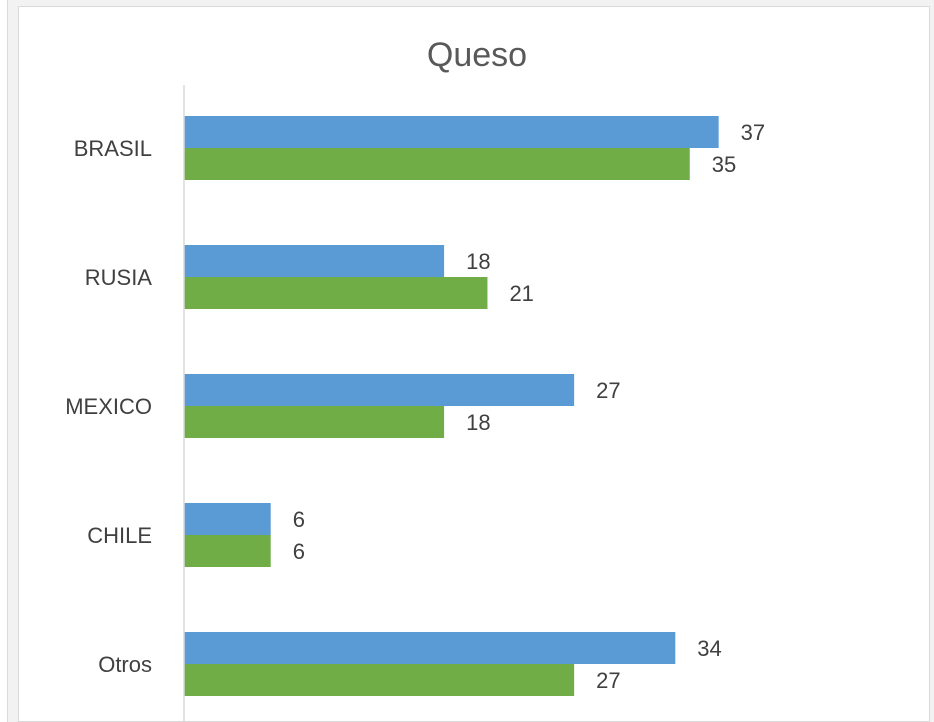 This screenshot has width=934, height=722. What do you see at coordinates (521, 293) in the screenshot?
I see `data-label: 21` at bounding box center [521, 293].